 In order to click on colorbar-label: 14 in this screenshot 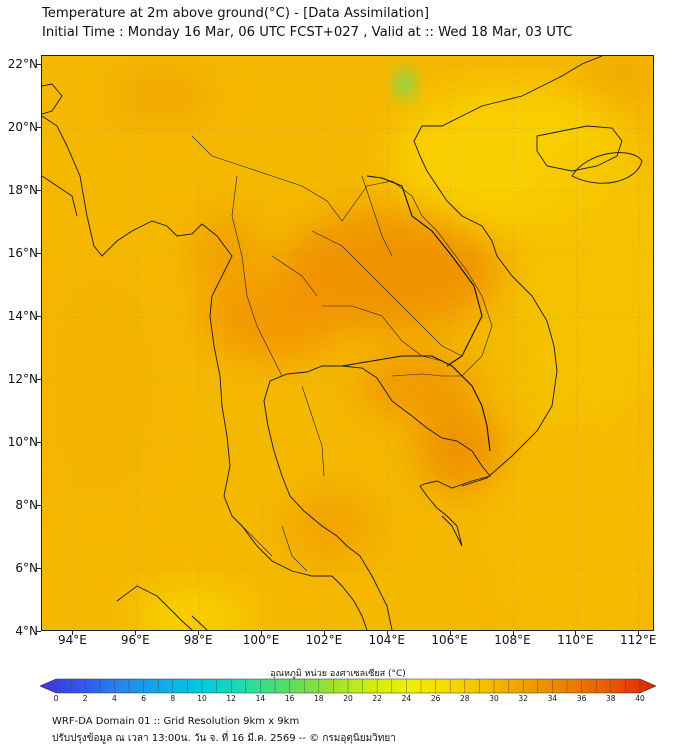, I will do `click(260, 698)`.